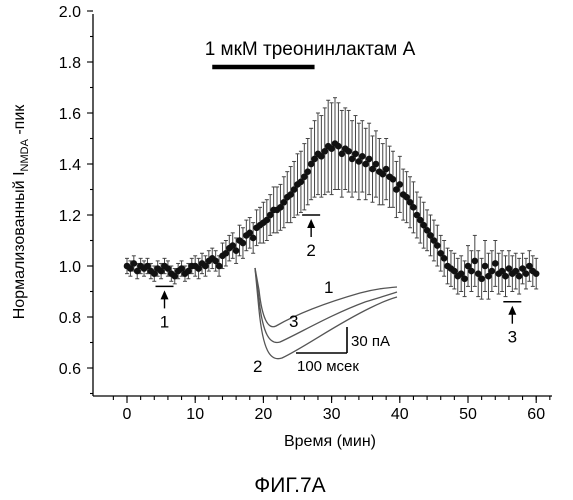 This screenshot has width=573, height=500. What do you see at coordinates (70, 63) in the screenshot?
I see `y-tick-label: 1.8` at bounding box center [70, 63].